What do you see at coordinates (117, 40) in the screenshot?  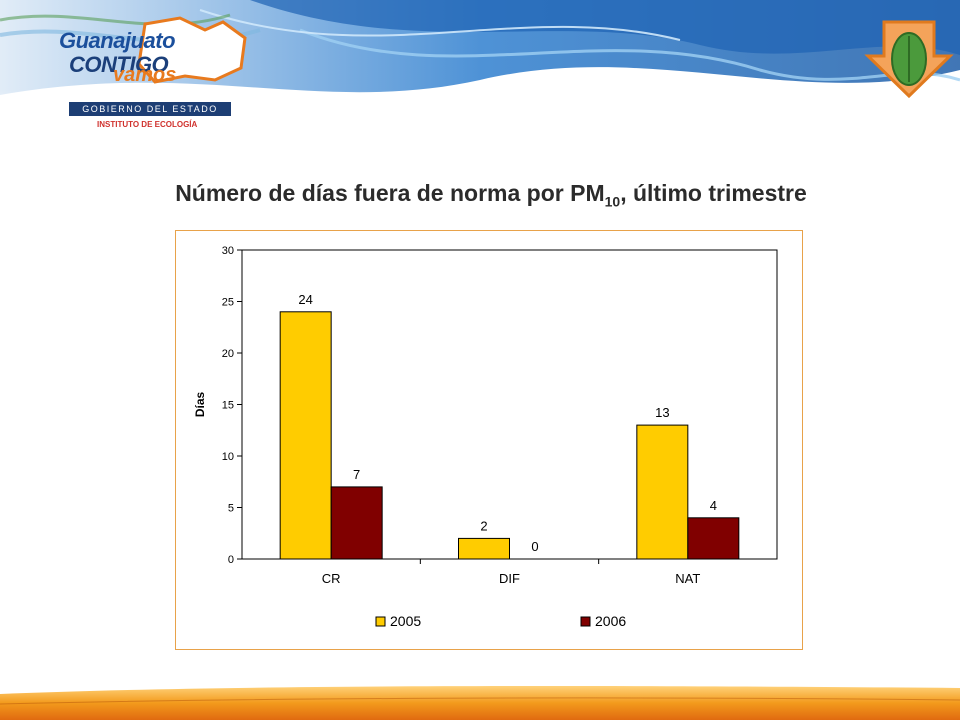 I see `logo-text-guanajuato: Guanajuato` at bounding box center [117, 40].